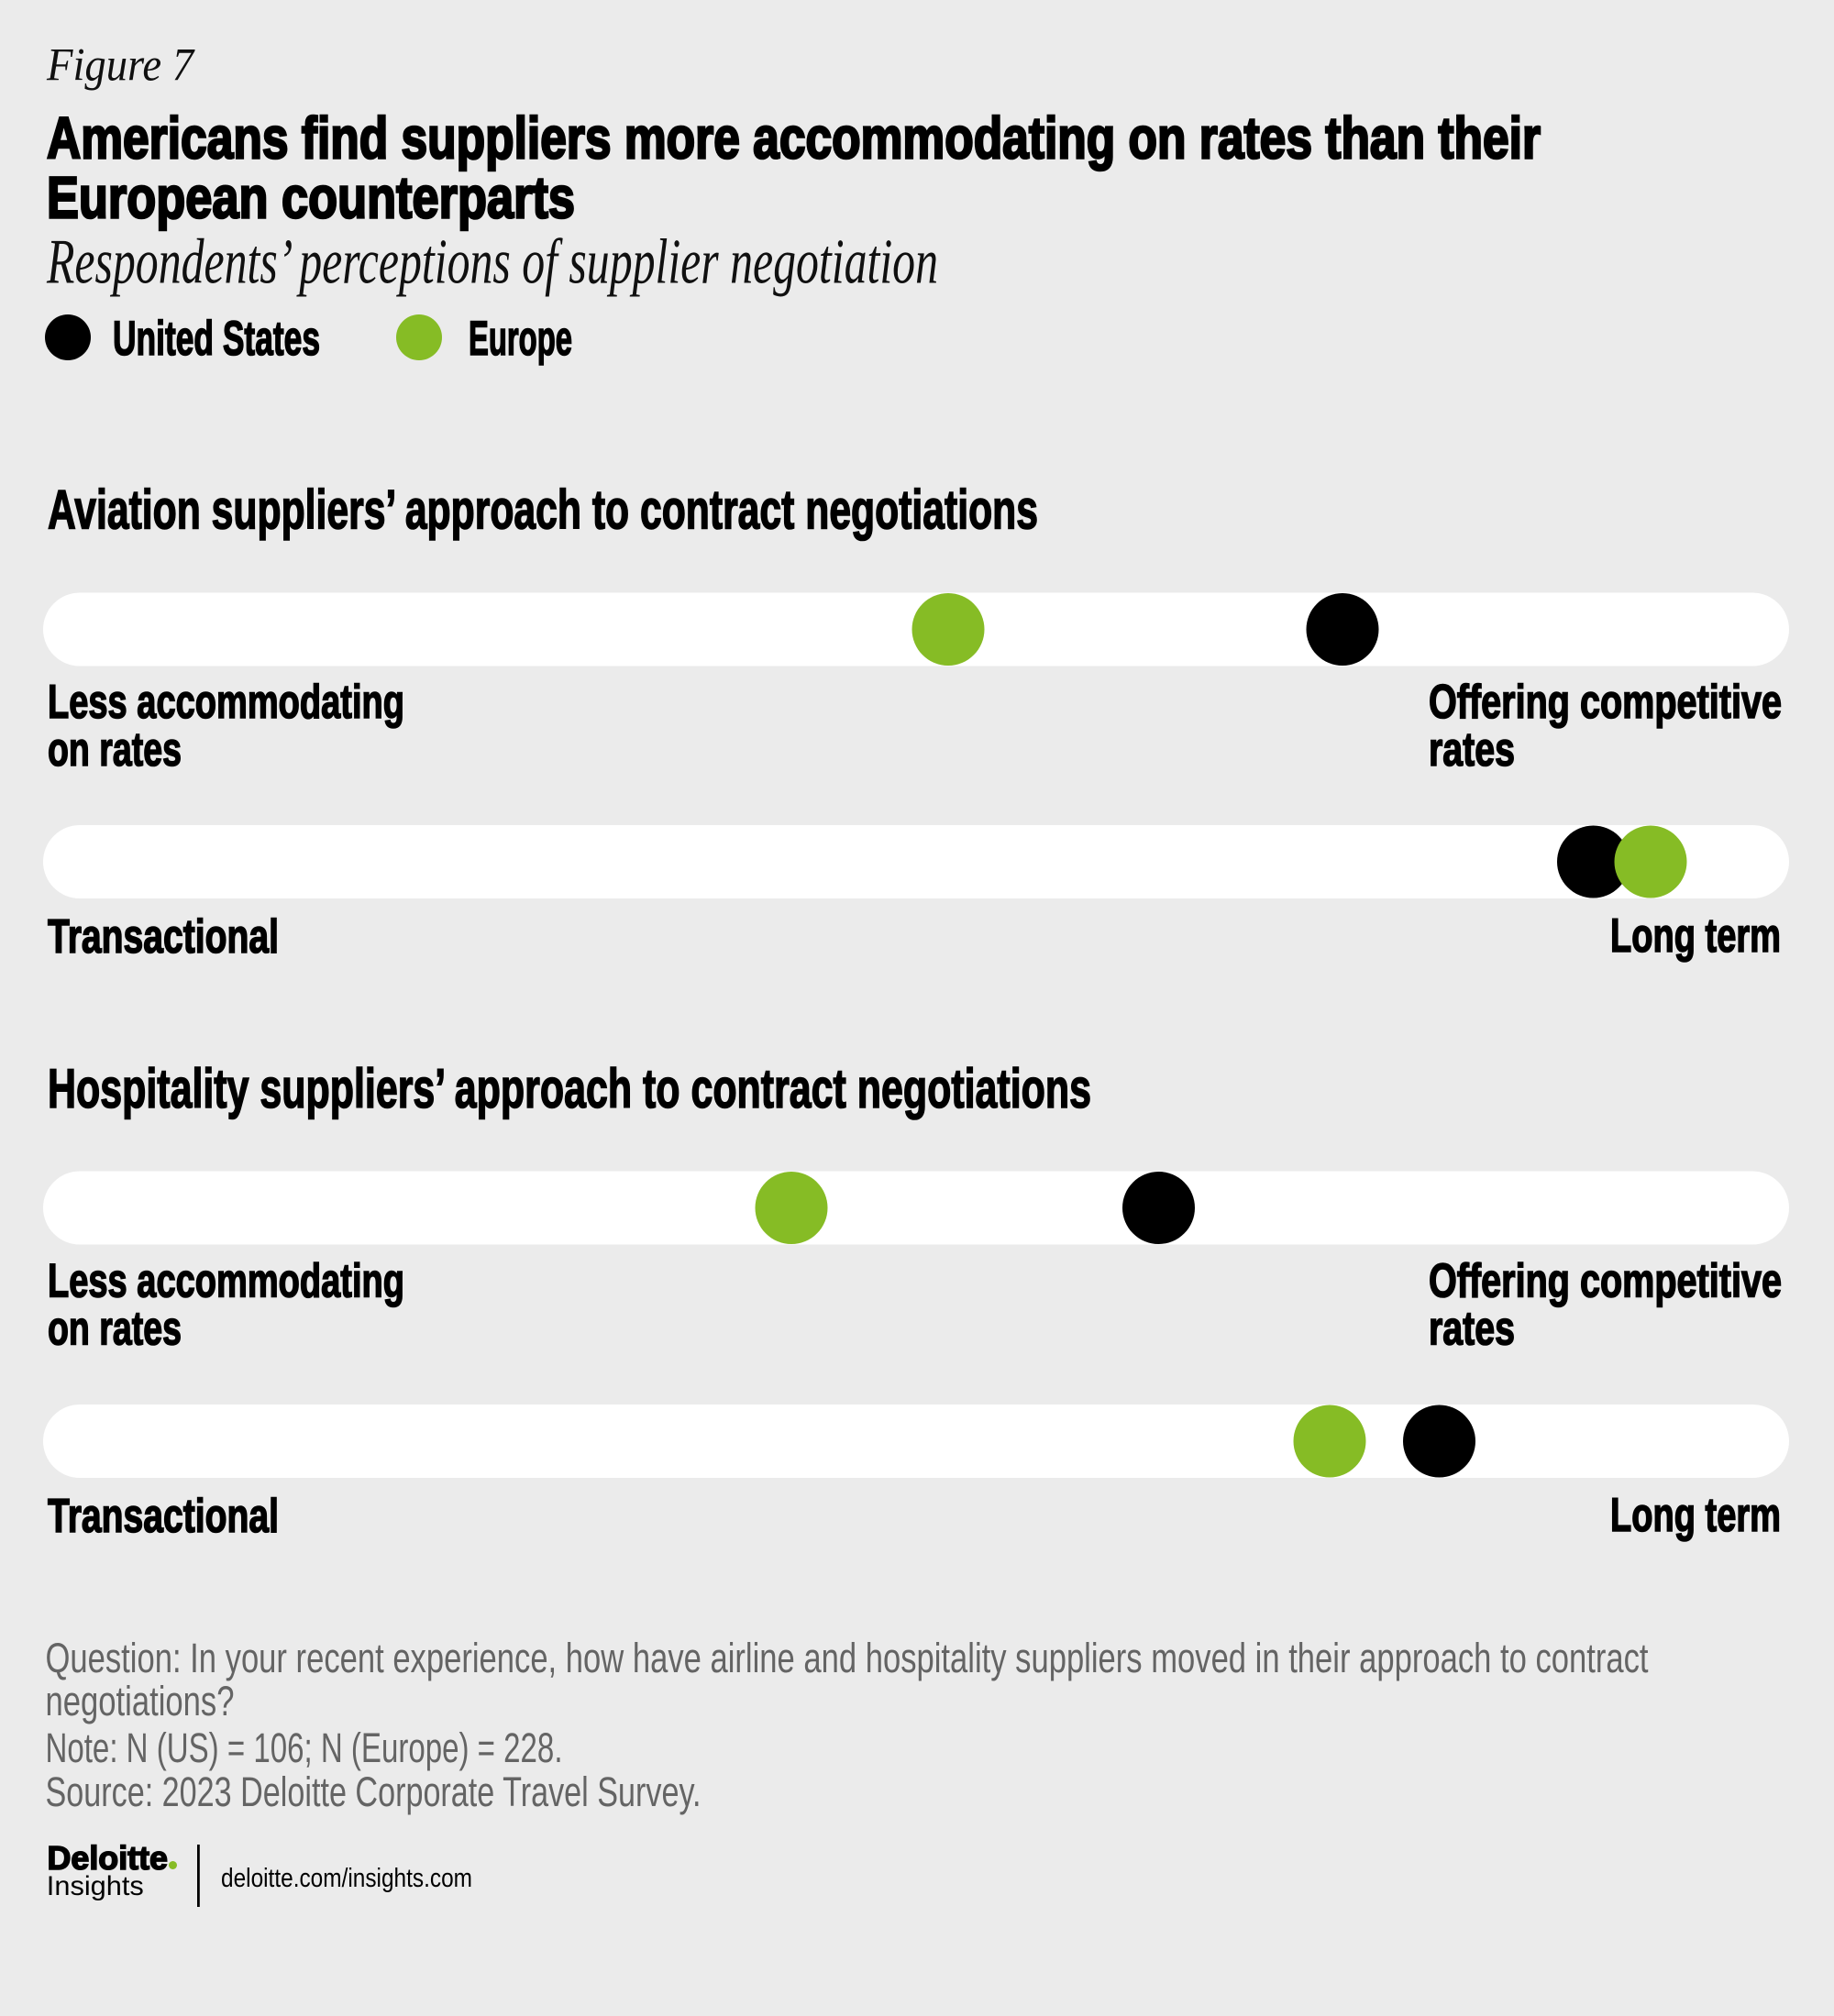  What do you see at coordinates (346, 1878) in the screenshot?
I see `svg-text: deloitte.com/insights.com` at bounding box center [346, 1878].